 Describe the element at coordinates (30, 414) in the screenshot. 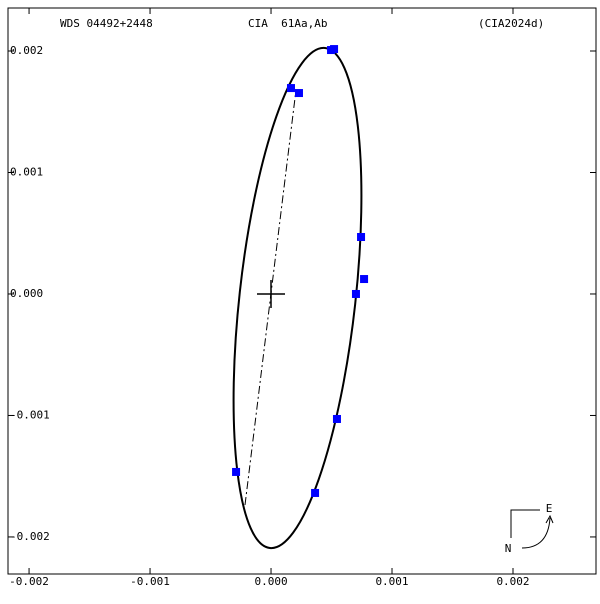

I see `y-tick-label: -0.001` at that location.